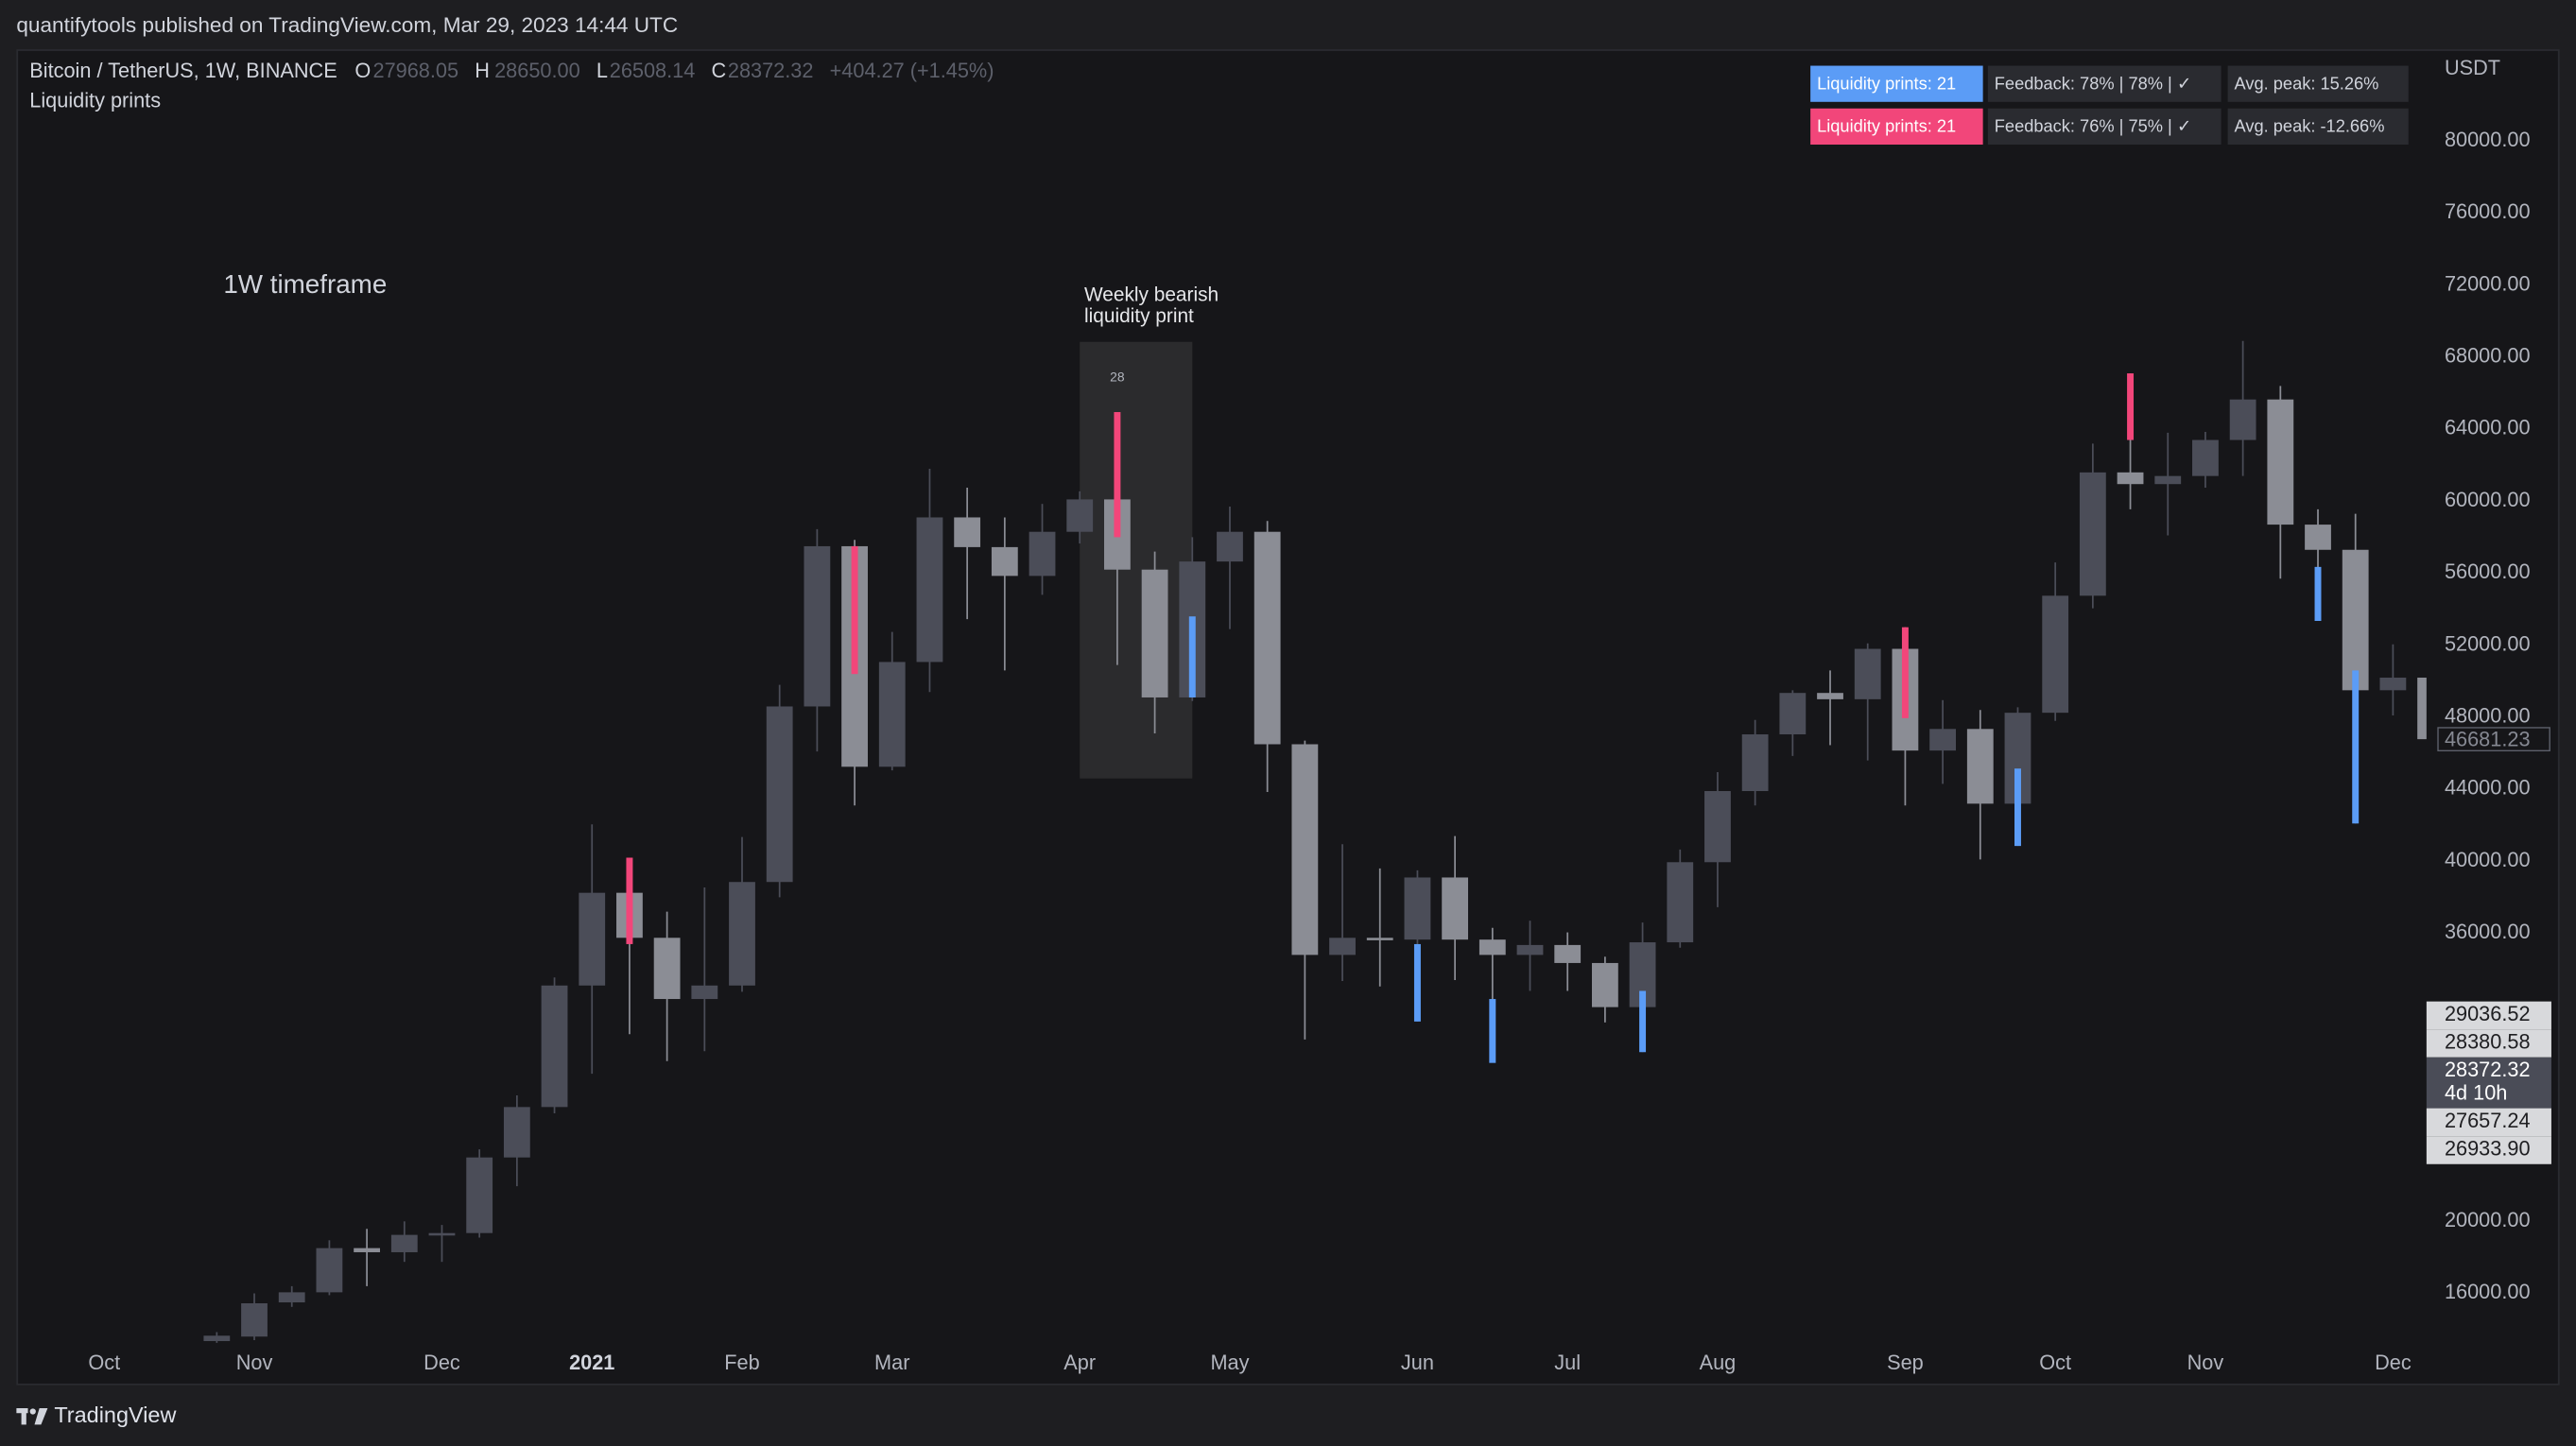  I want to click on x-tick-label: 2021, so click(591, 1362).